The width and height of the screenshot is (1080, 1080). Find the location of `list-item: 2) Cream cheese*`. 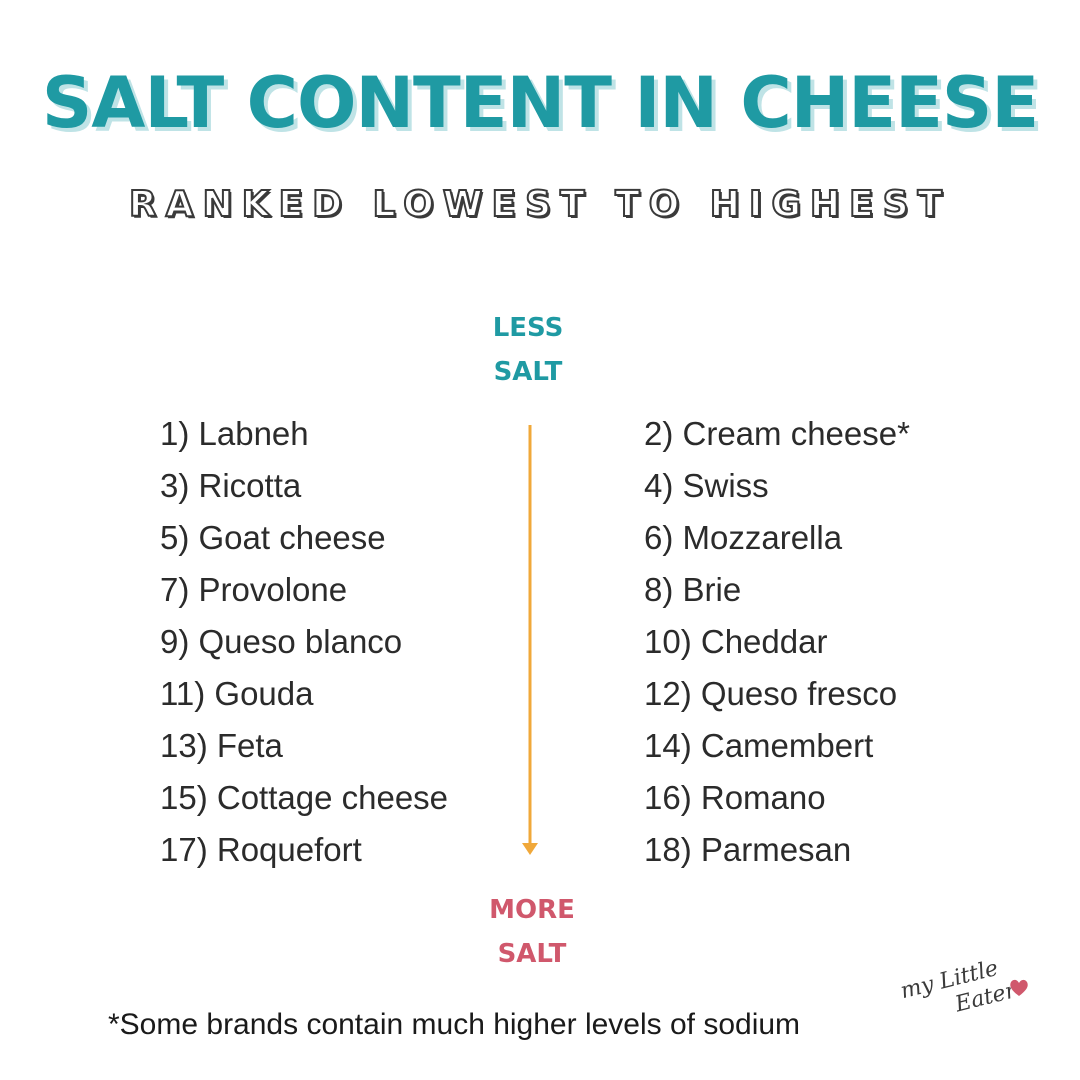

list-item: 2) Cream cheese* is located at coordinates (777, 433).